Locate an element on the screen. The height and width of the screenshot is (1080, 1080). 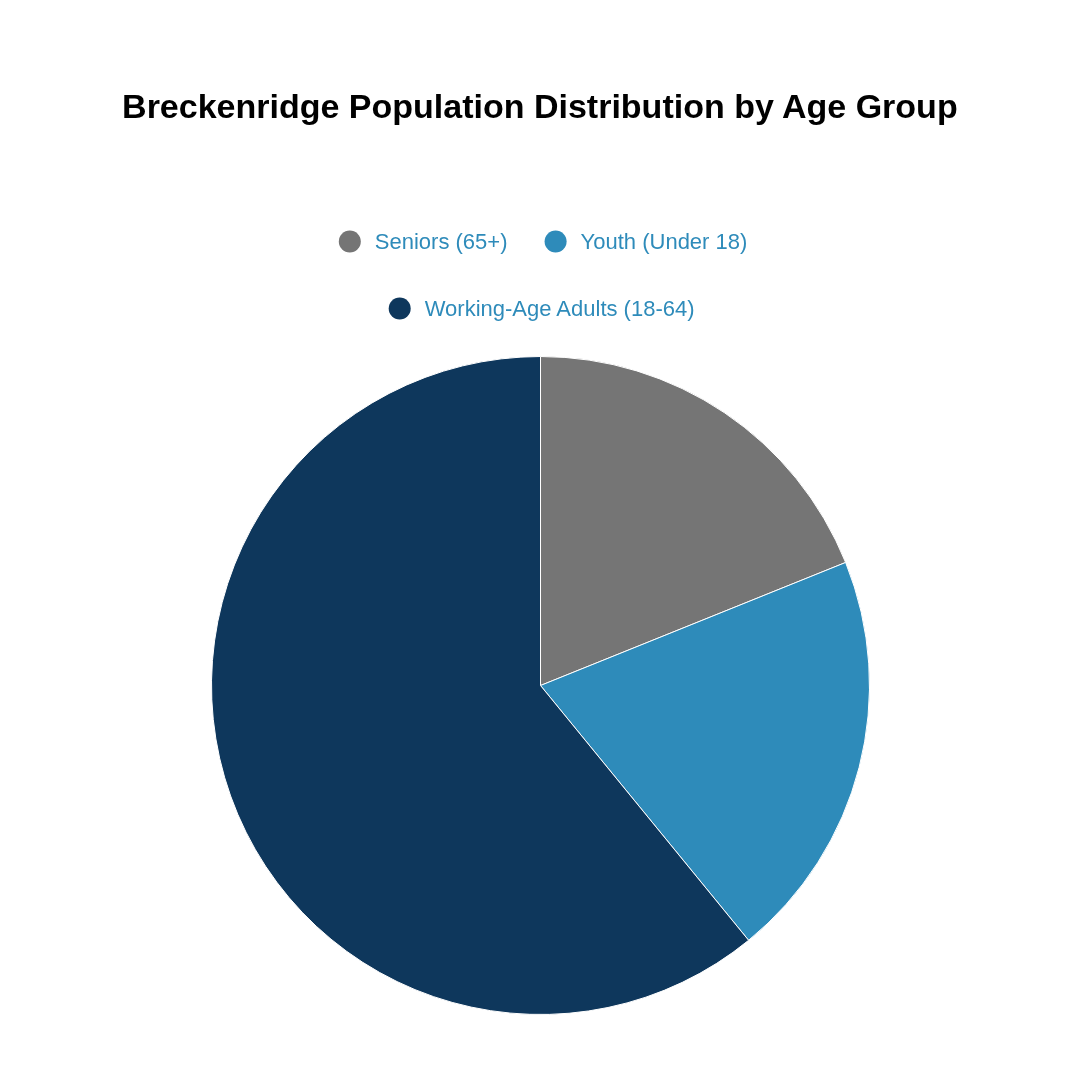
chart-title: Breckenridge Population Distribution by Age Group is located at coordinates (540, 105).